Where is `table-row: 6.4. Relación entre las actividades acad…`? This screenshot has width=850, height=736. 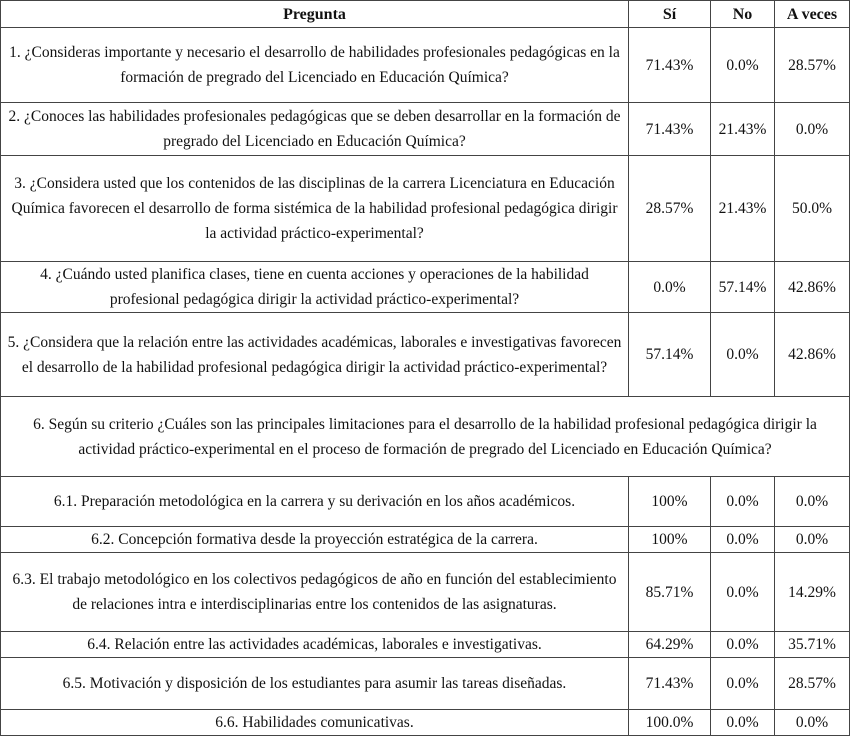 table-row: 6.4. Relación entre las actividades acad… is located at coordinates (425, 644).